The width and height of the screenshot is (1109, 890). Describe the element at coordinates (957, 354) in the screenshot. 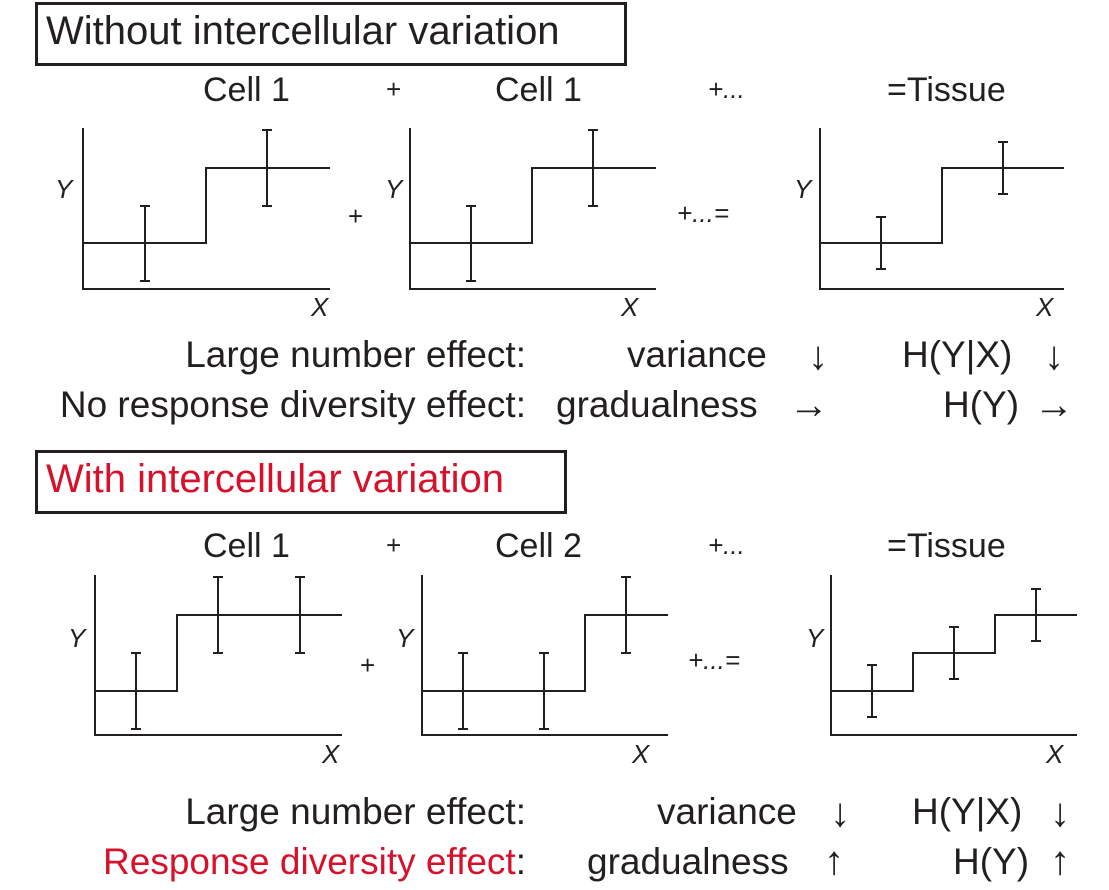

I see `section1-effect1-entropy: H(Y|X)` at that location.